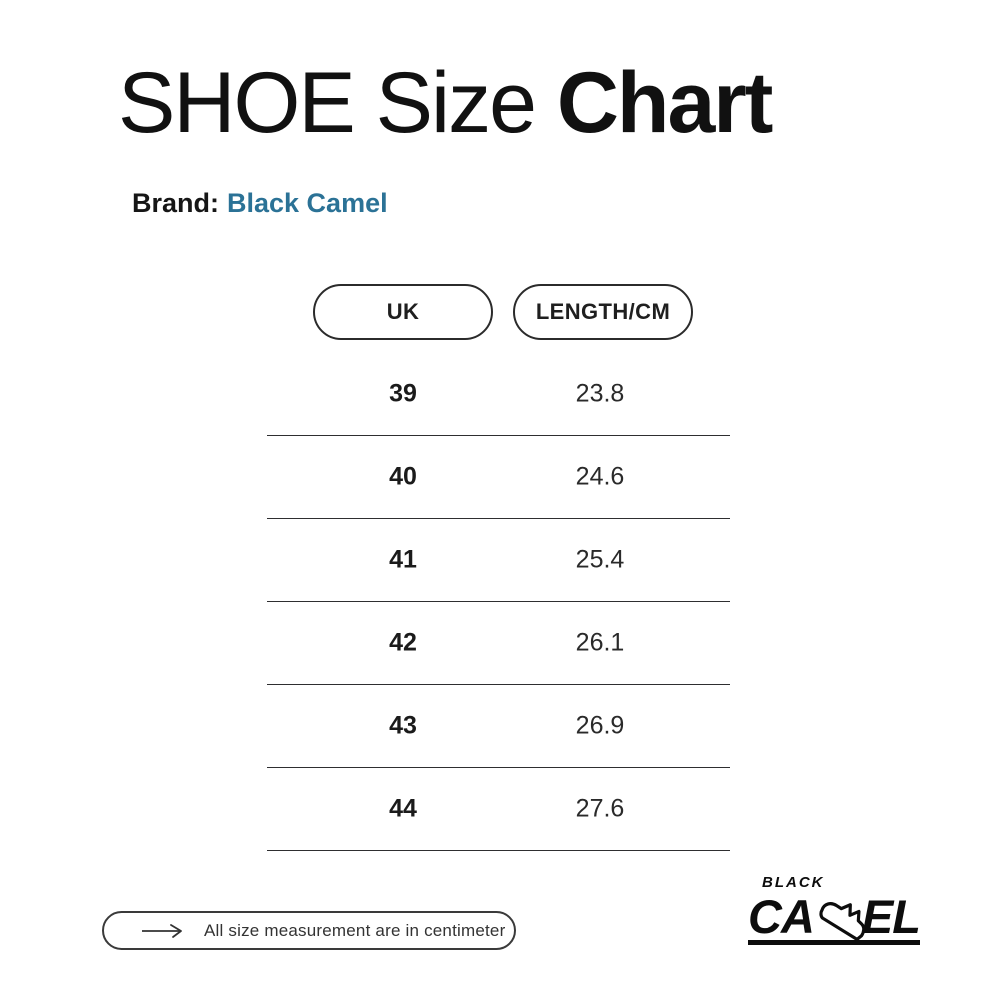 The image size is (1000, 1000). What do you see at coordinates (842, 921) in the screenshot?
I see `sneaker-icon` at bounding box center [842, 921].